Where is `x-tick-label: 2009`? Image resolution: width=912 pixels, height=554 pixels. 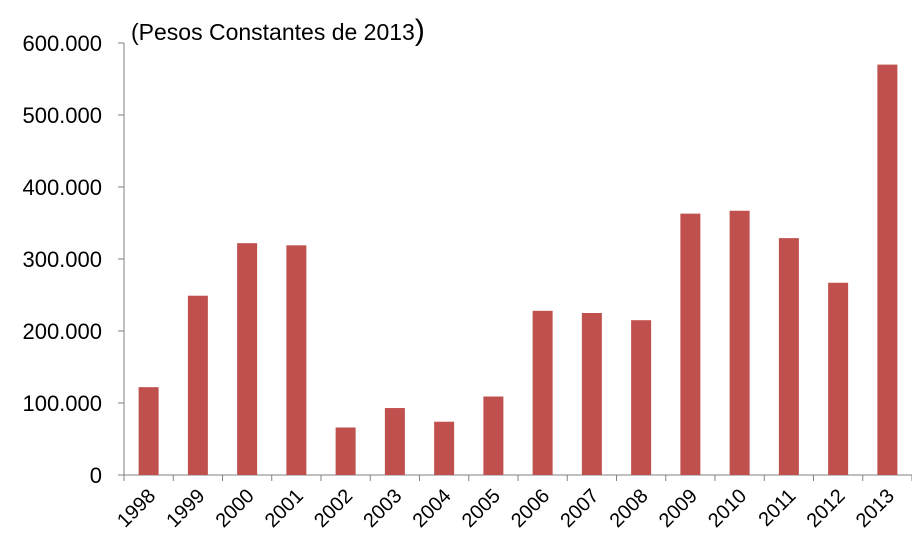
x-tick-label: 2009 is located at coordinates (678, 508).